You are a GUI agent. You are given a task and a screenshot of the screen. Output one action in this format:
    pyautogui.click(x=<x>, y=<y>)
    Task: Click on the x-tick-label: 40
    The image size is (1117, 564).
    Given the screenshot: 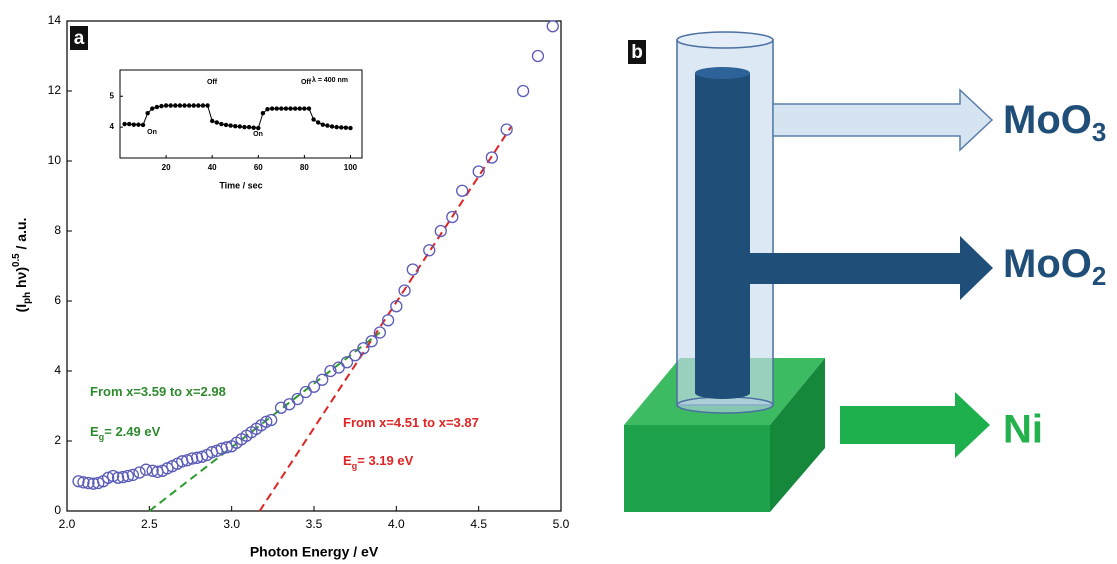 What is the action you would take?
    pyautogui.click(x=212, y=167)
    